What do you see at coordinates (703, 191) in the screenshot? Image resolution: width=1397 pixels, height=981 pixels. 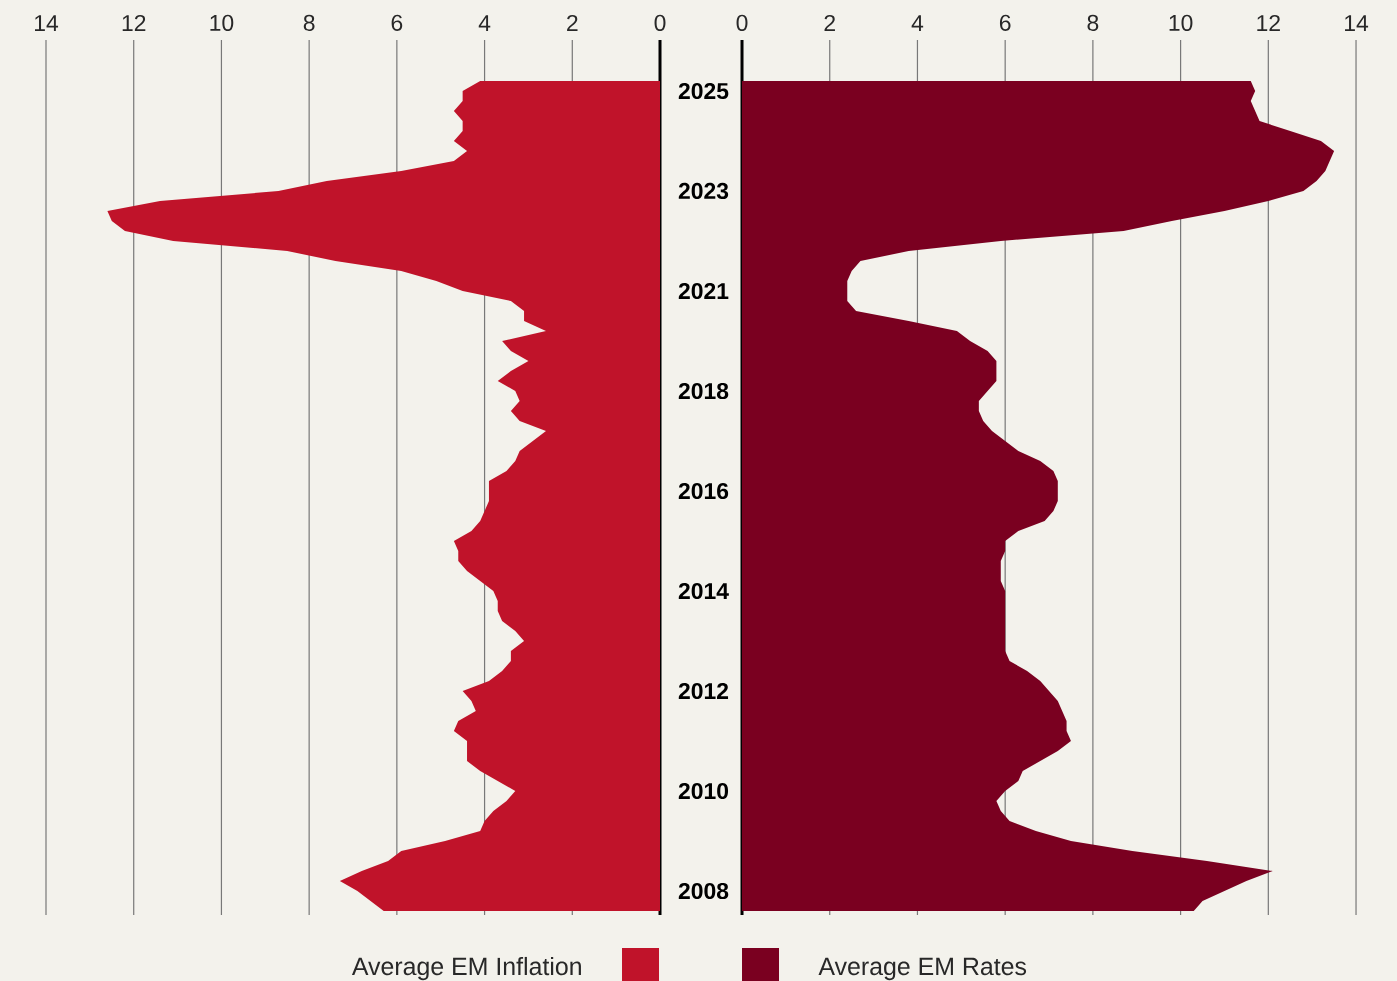 I see `y-tick-label: 2023` at bounding box center [703, 191].